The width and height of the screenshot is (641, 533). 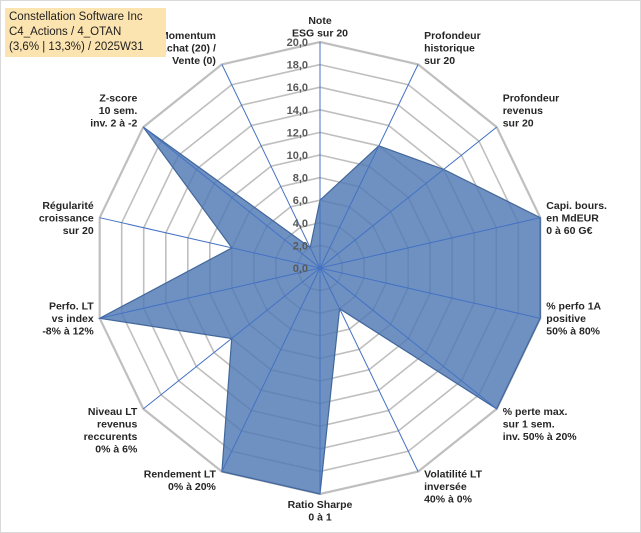 What do you see at coordinates (531, 111) in the screenshot?
I see `category-label: Profondeur revenus sur 20` at bounding box center [531, 111].